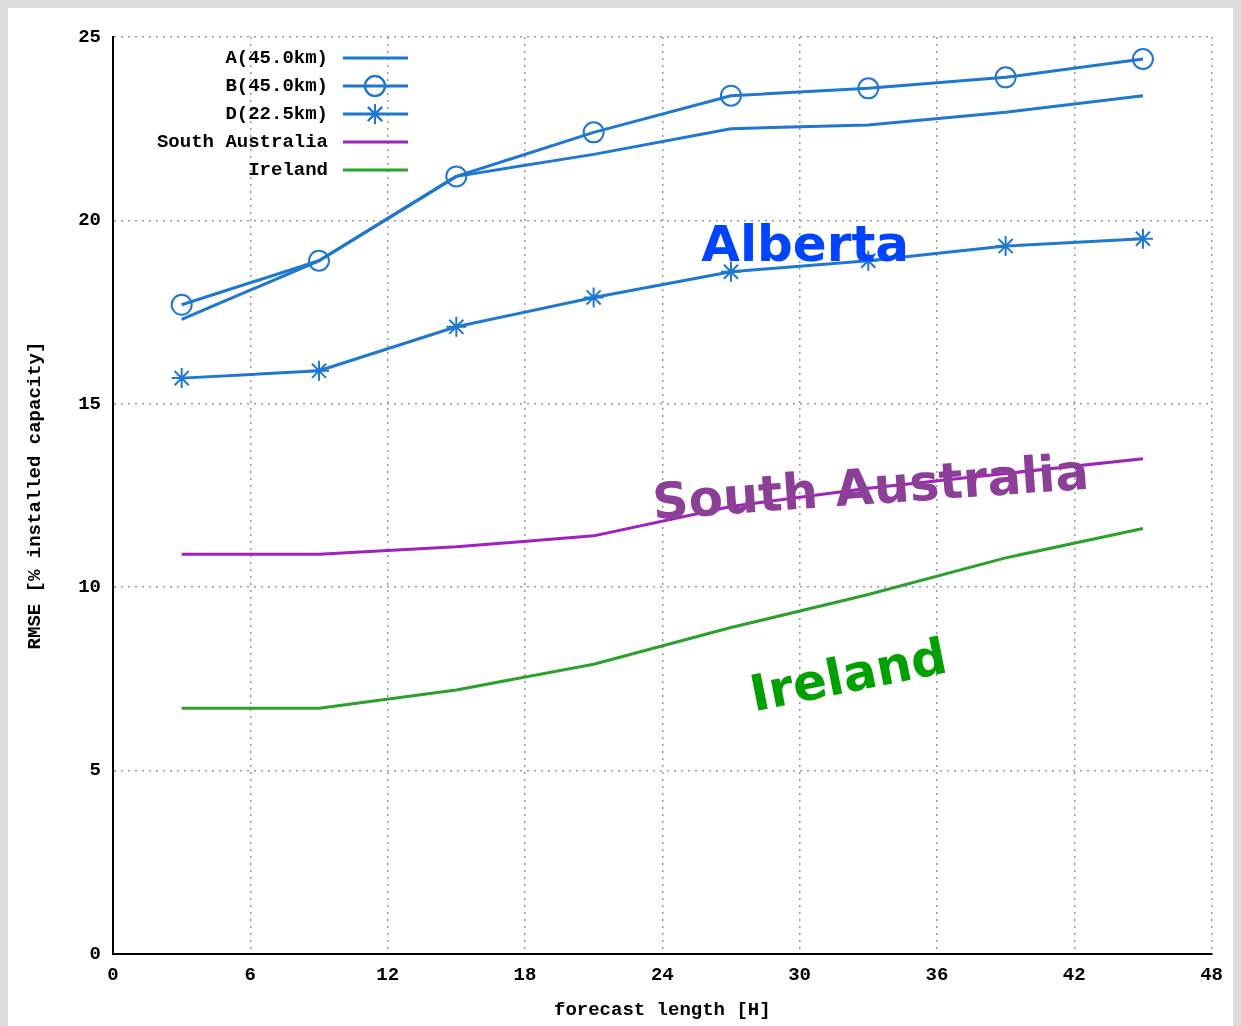 The height and width of the screenshot is (1026, 1241). I want to click on legend-label: A(45.0km), so click(276, 57).